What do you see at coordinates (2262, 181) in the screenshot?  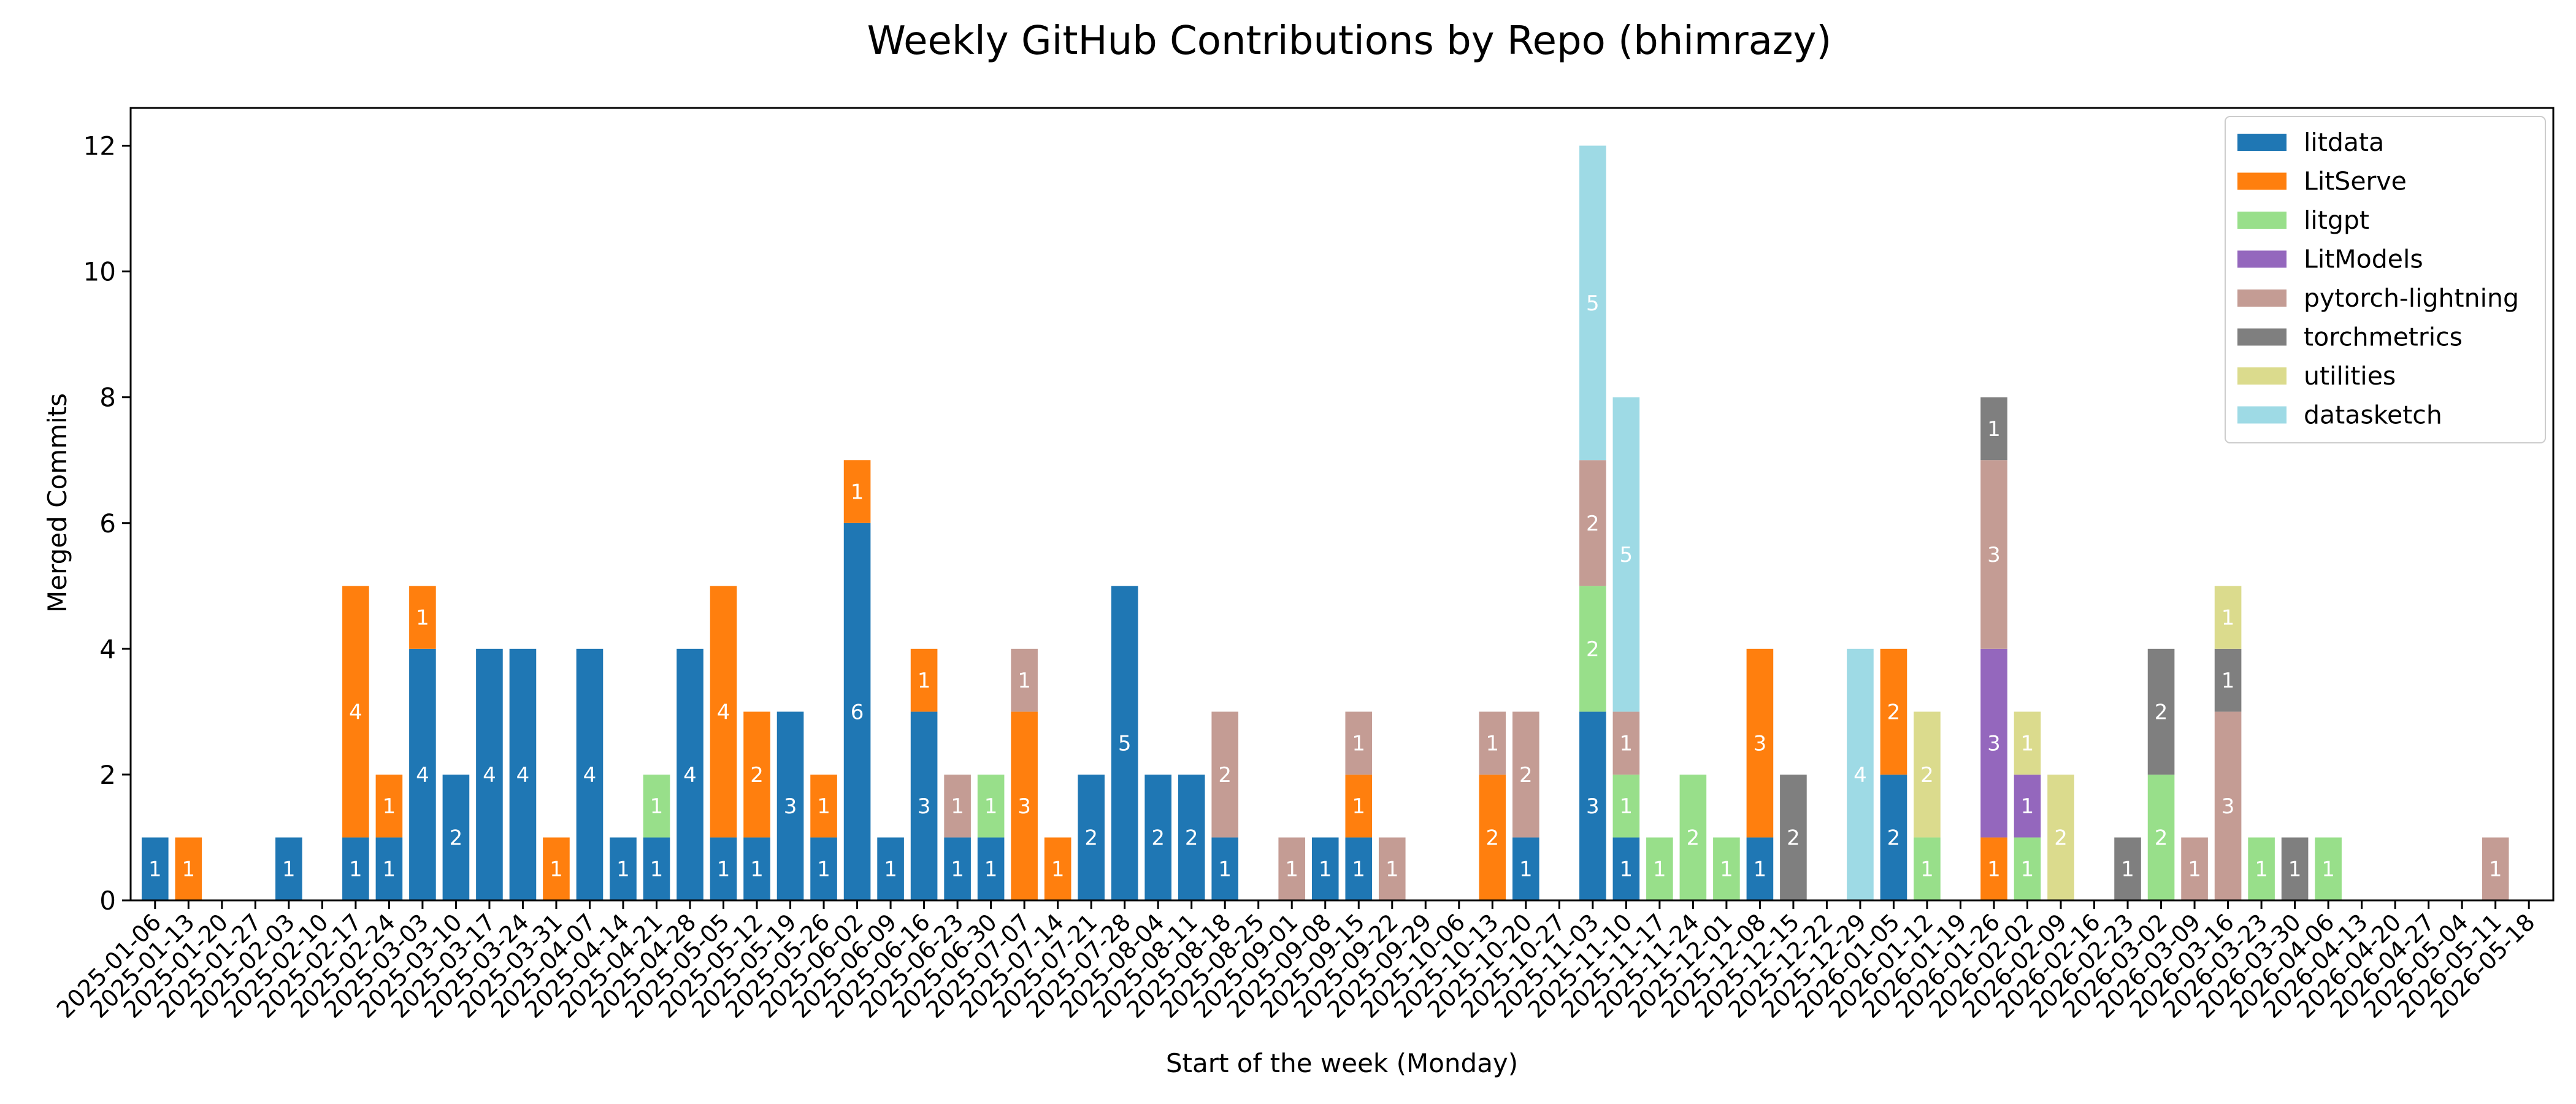 I see `legend-swatch-LitServe` at bounding box center [2262, 181].